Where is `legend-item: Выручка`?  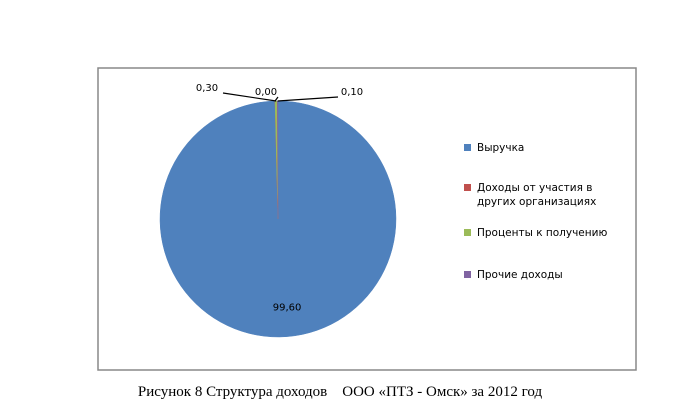
legend-item: Выручка is located at coordinates (544, 148).